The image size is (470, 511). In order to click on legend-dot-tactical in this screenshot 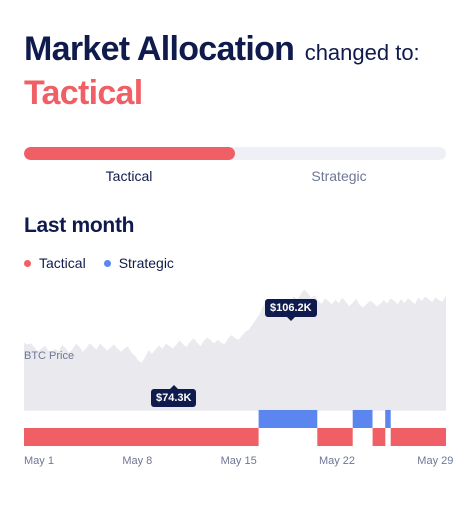, I will do `click(27, 263)`.